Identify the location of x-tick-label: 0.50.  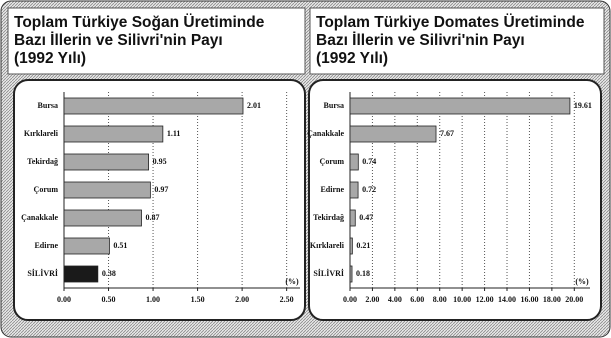
(109, 299).